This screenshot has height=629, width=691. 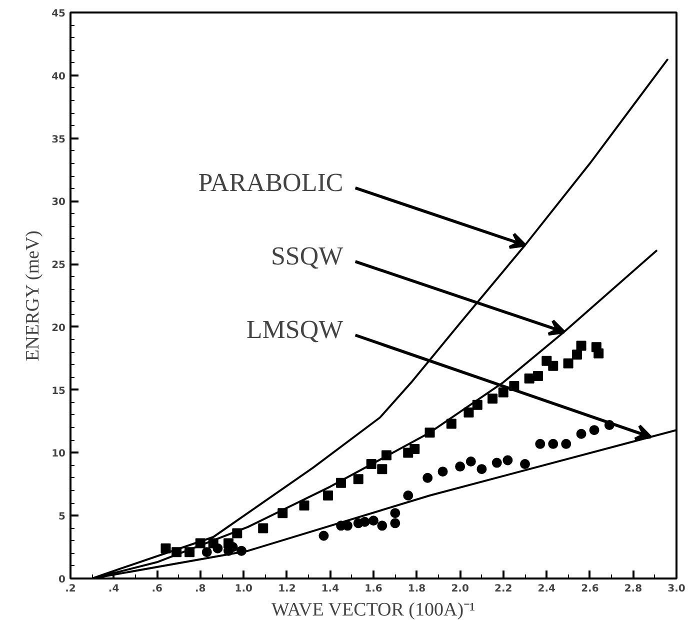 What do you see at coordinates (59, 454) in the screenshot?
I see `y-tick-label: 10` at bounding box center [59, 454].